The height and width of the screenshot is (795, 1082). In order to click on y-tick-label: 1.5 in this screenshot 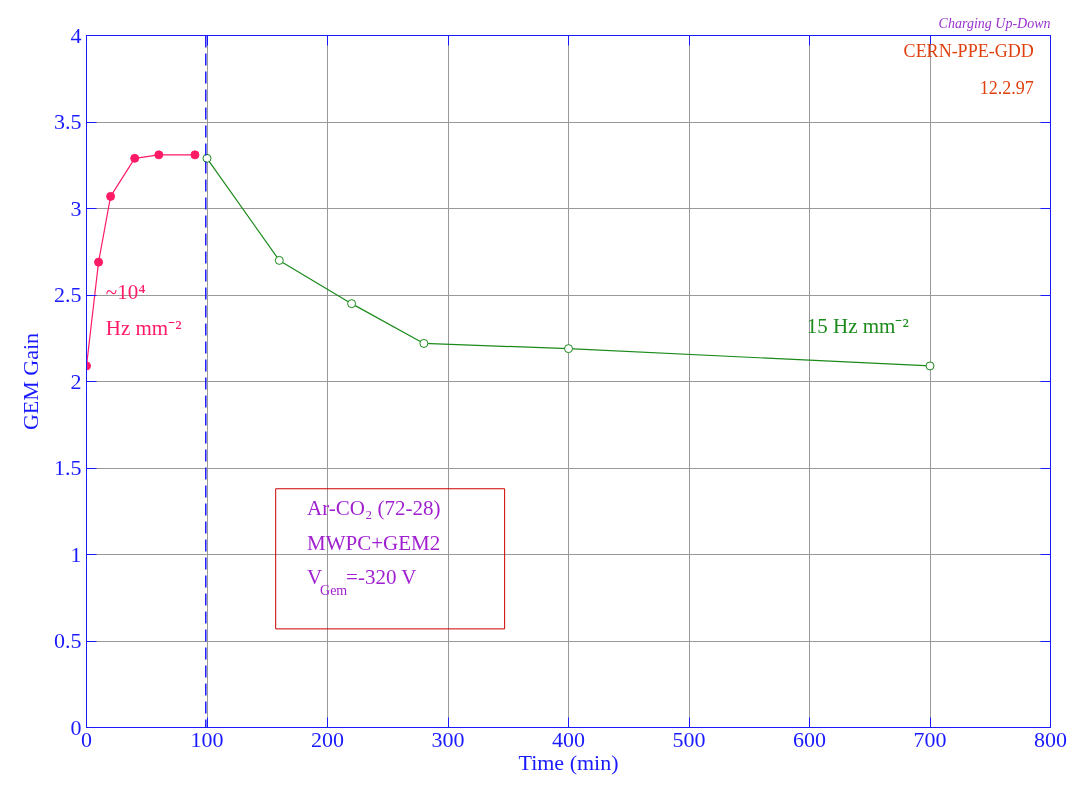, I will do `click(68, 467)`.